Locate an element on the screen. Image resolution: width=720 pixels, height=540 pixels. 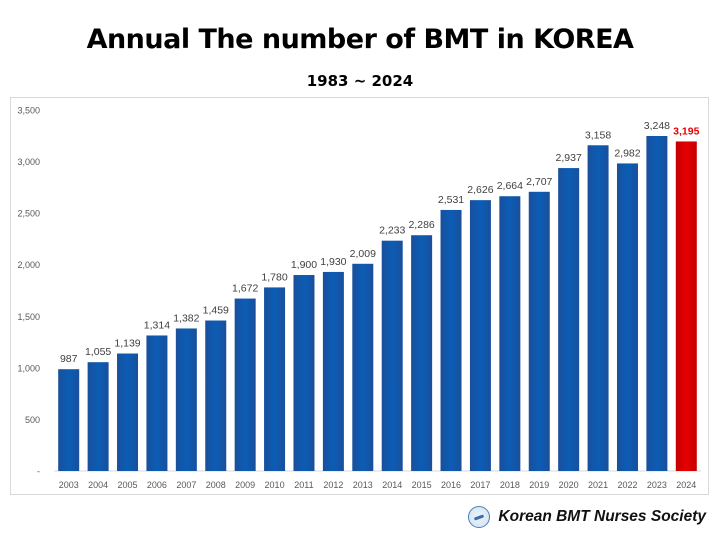
bar-value-label: 2,664 is located at coordinates (510, 186).